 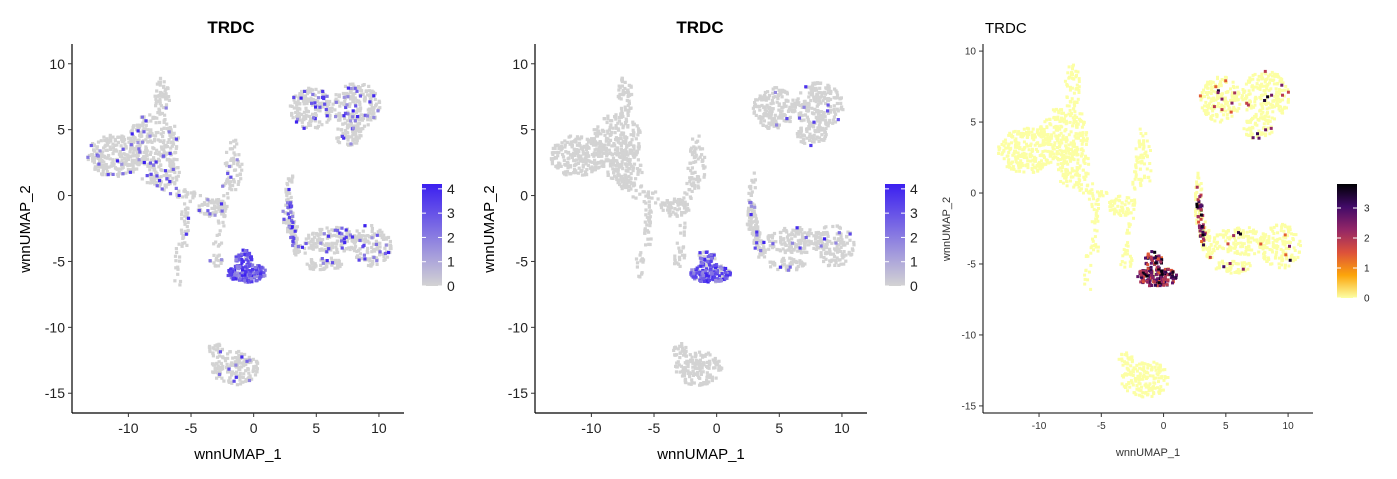 I want to click on legend-tick-label: 3, so click(x=451, y=213).